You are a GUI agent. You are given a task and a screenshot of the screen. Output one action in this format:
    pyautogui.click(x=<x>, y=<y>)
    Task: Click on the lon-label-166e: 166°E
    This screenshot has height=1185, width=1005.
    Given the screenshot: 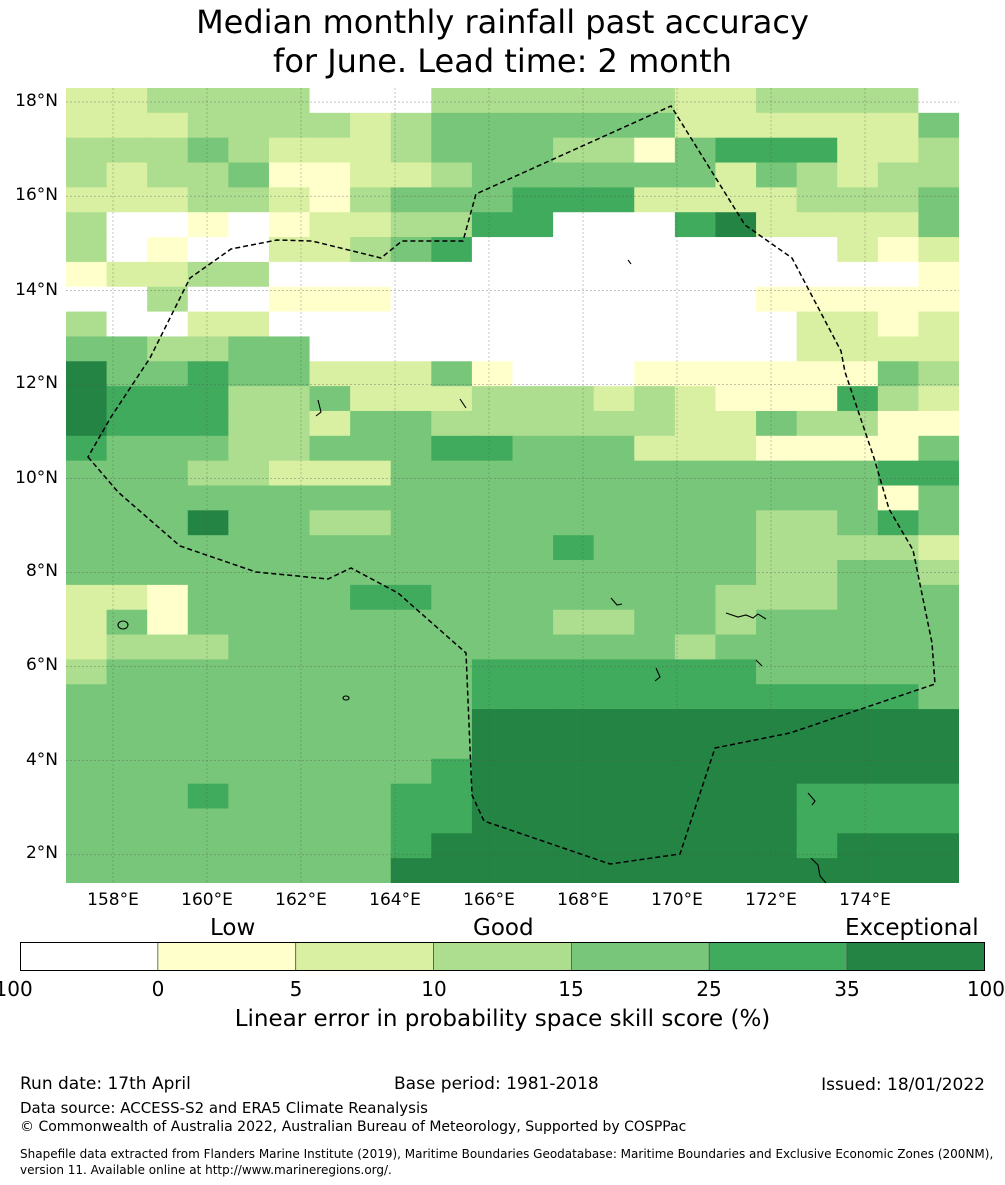 What is the action you would take?
    pyautogui.click(x=489, y=900)
    